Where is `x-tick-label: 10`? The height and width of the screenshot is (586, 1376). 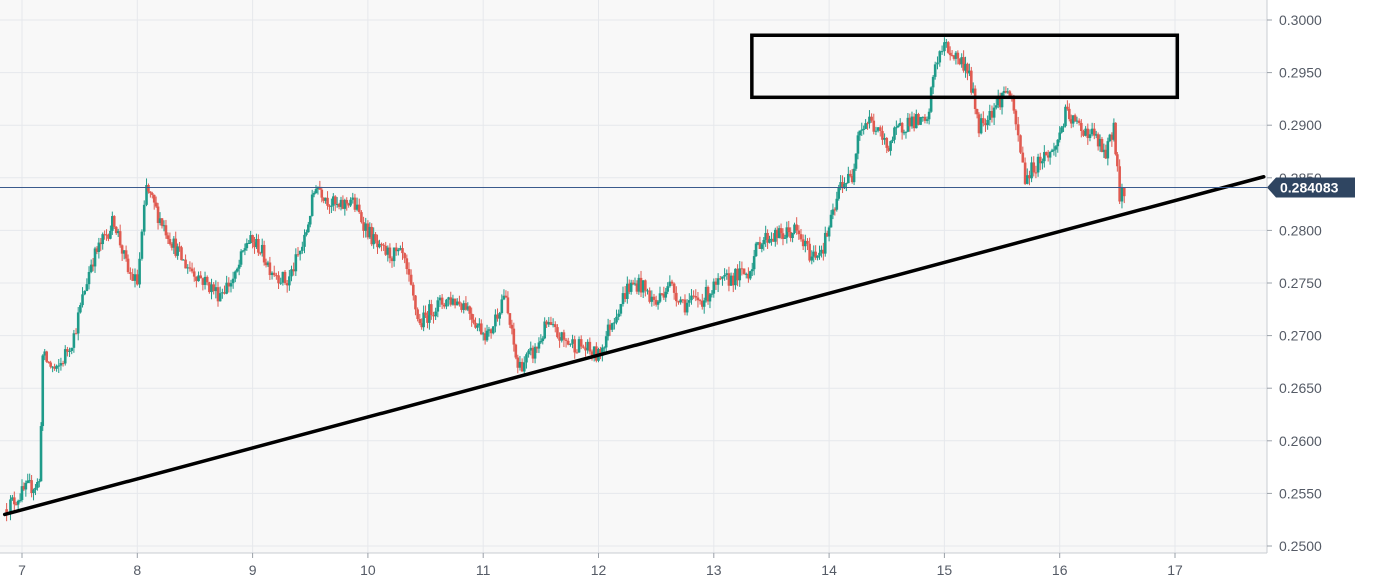 x-tick-label: 10 is located at coordinates (368, 570).